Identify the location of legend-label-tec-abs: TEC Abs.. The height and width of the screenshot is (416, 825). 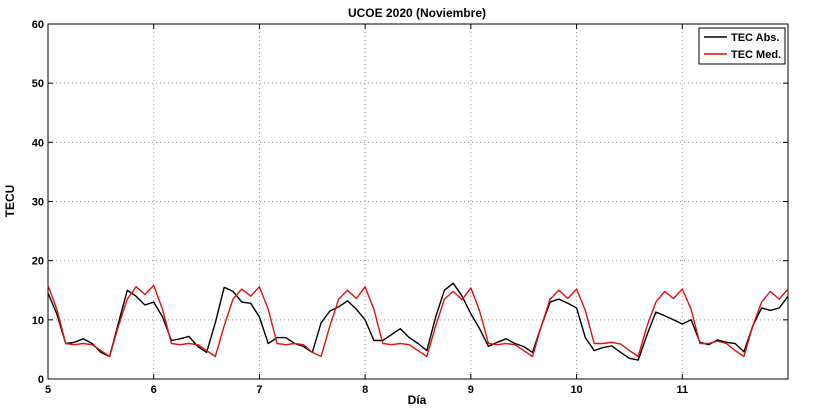
(755, 38).